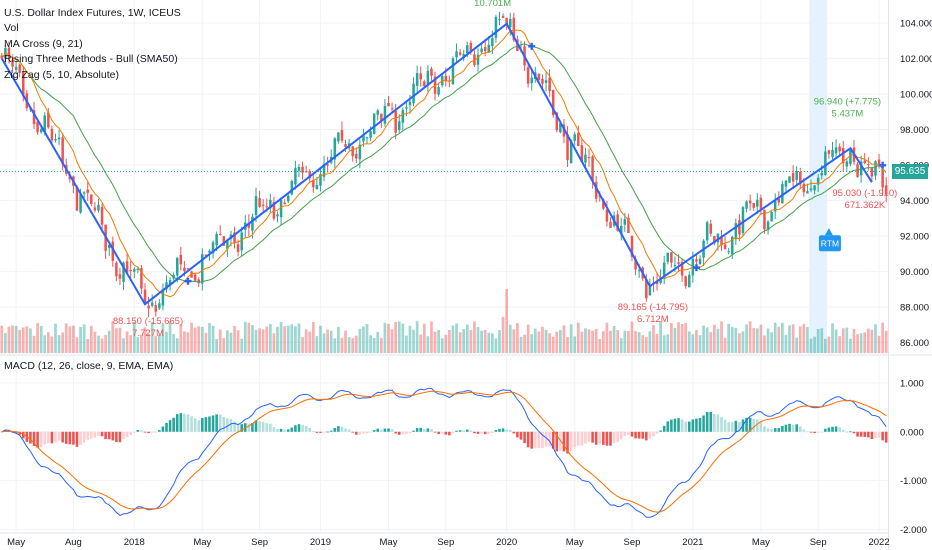 The height and width of the screenshot is (550, 932). I want to click on symbol-title: U.S. Dollar Index Futures, 1W, ICEUS, so click(92, 13).